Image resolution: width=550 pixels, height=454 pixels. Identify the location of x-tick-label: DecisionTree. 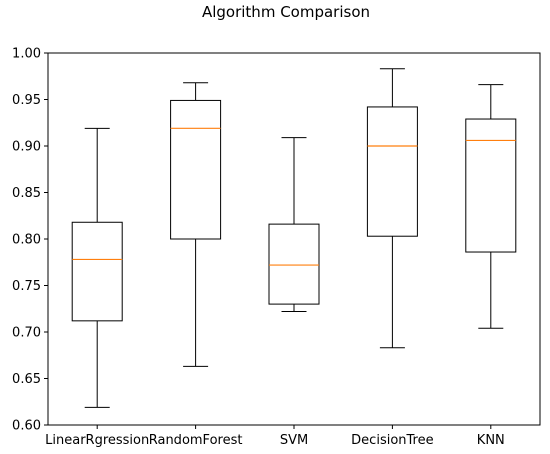
(392, 440).